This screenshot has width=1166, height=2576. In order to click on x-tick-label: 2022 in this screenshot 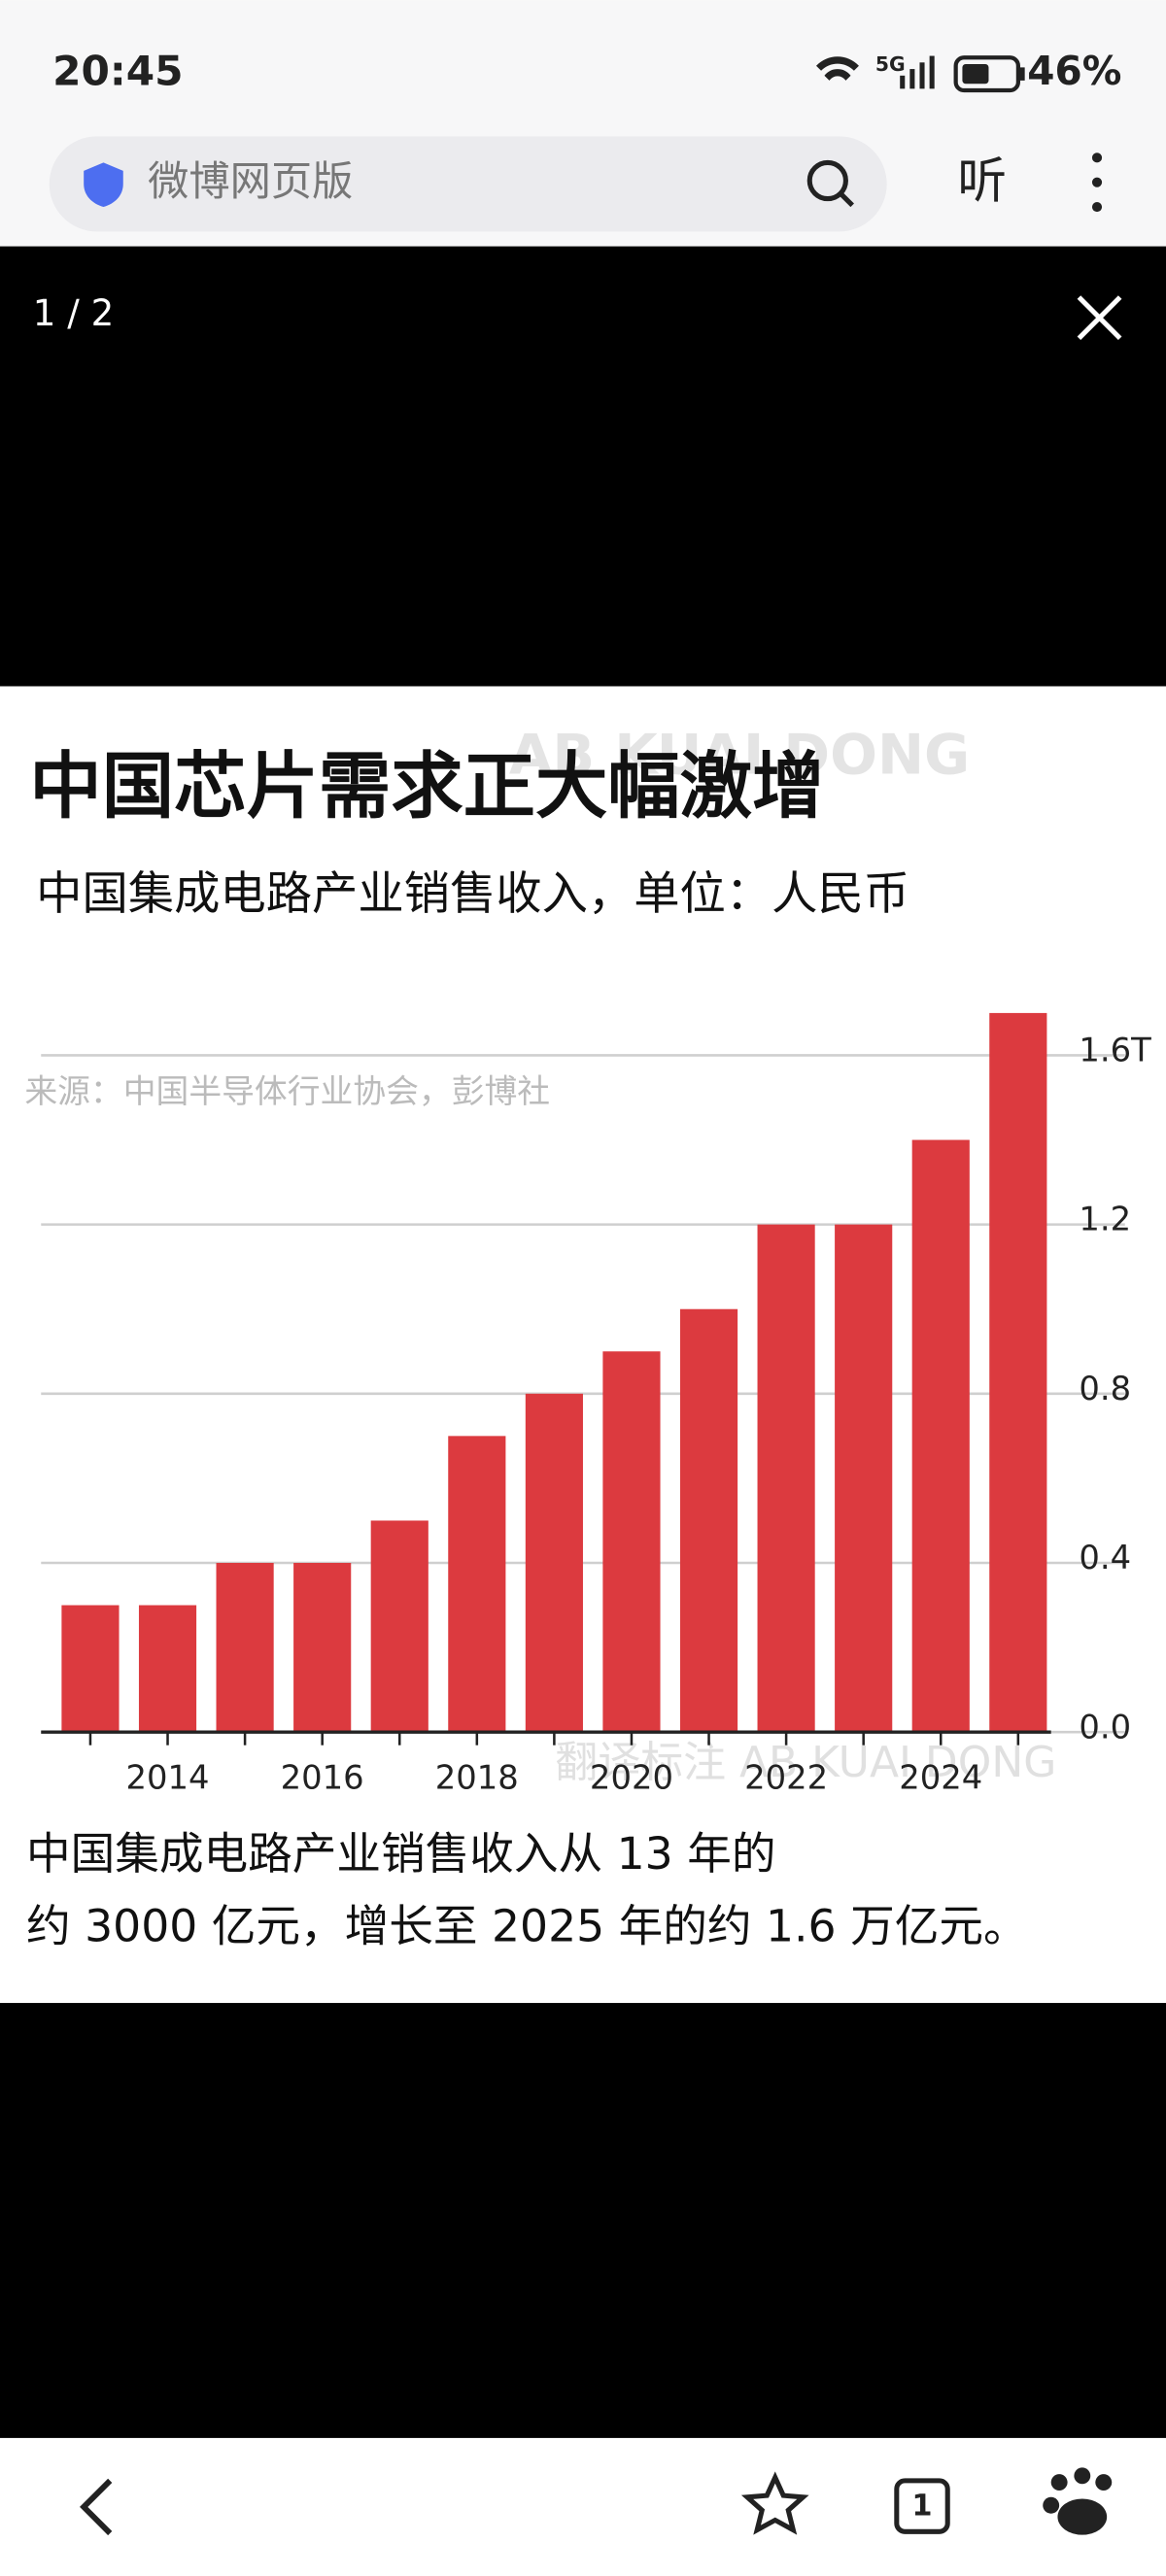, I will do `click(786, 1778)`.